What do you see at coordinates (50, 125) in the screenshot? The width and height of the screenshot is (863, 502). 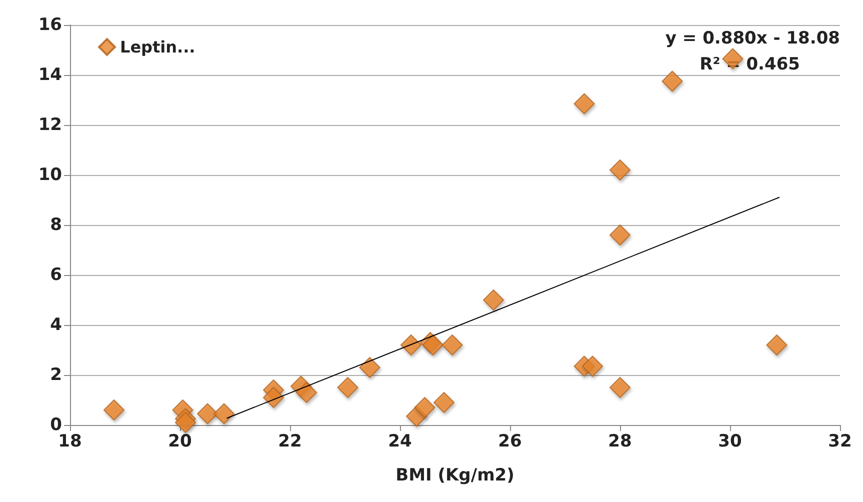 I see `y-tick-label: 12` at bounding box center [50, 125].